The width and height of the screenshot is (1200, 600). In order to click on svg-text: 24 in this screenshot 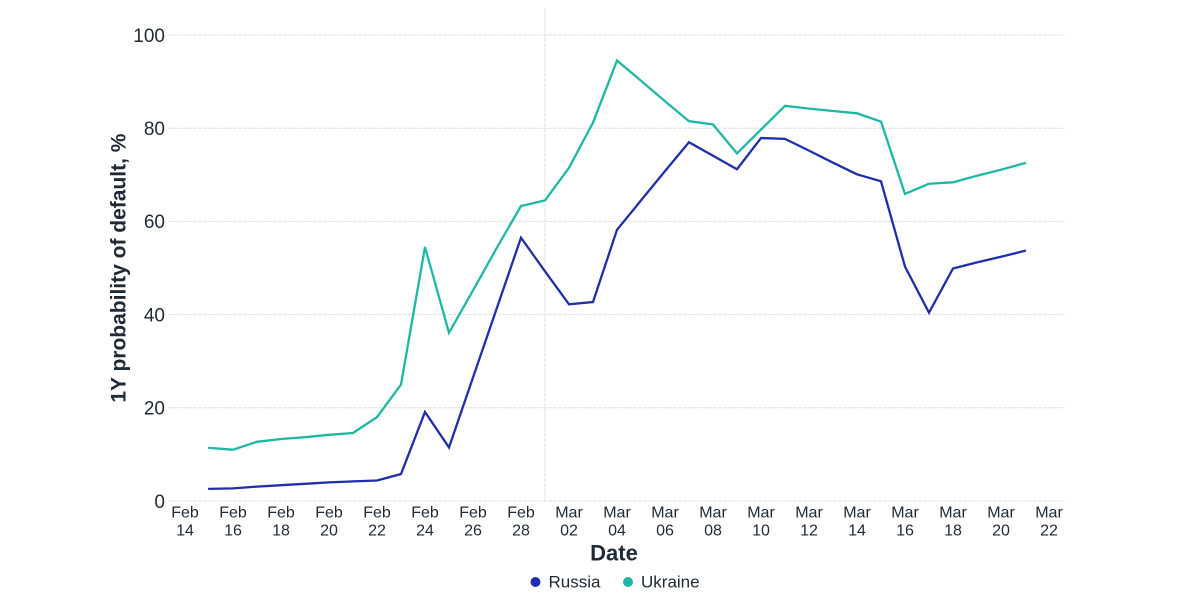, I will do `click(425, 531)`.